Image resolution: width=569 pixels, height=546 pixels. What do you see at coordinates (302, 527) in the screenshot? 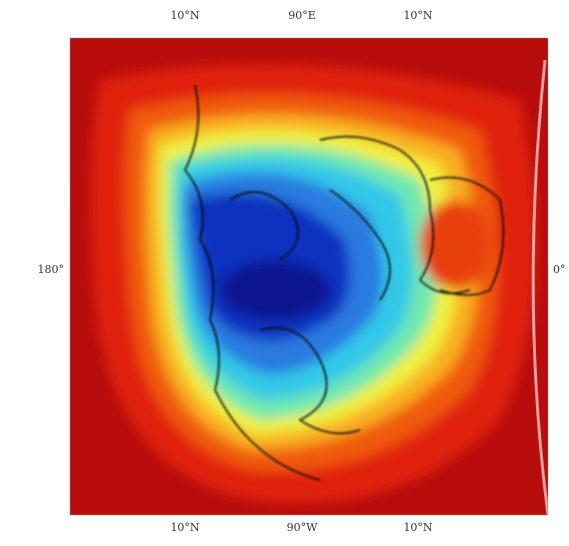
I see `bottom-label: 90°W` at bounding box center [302, 527].